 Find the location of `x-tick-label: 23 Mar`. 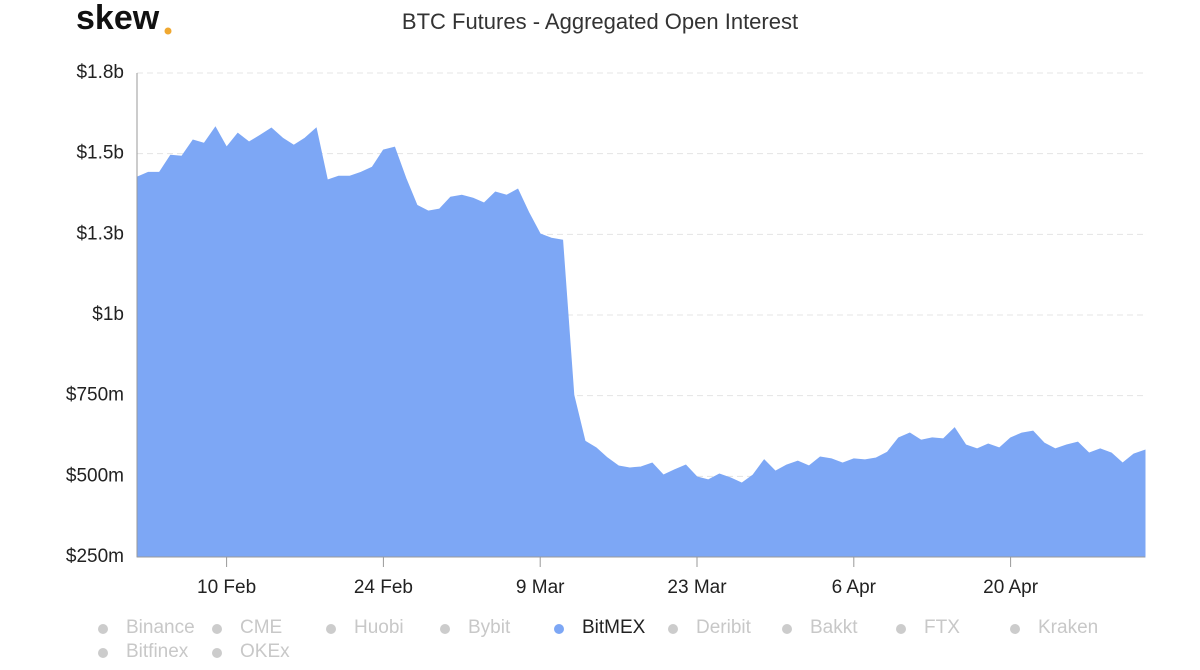

x-tick-label: 23 Mar is located at coordinates (697, 587).